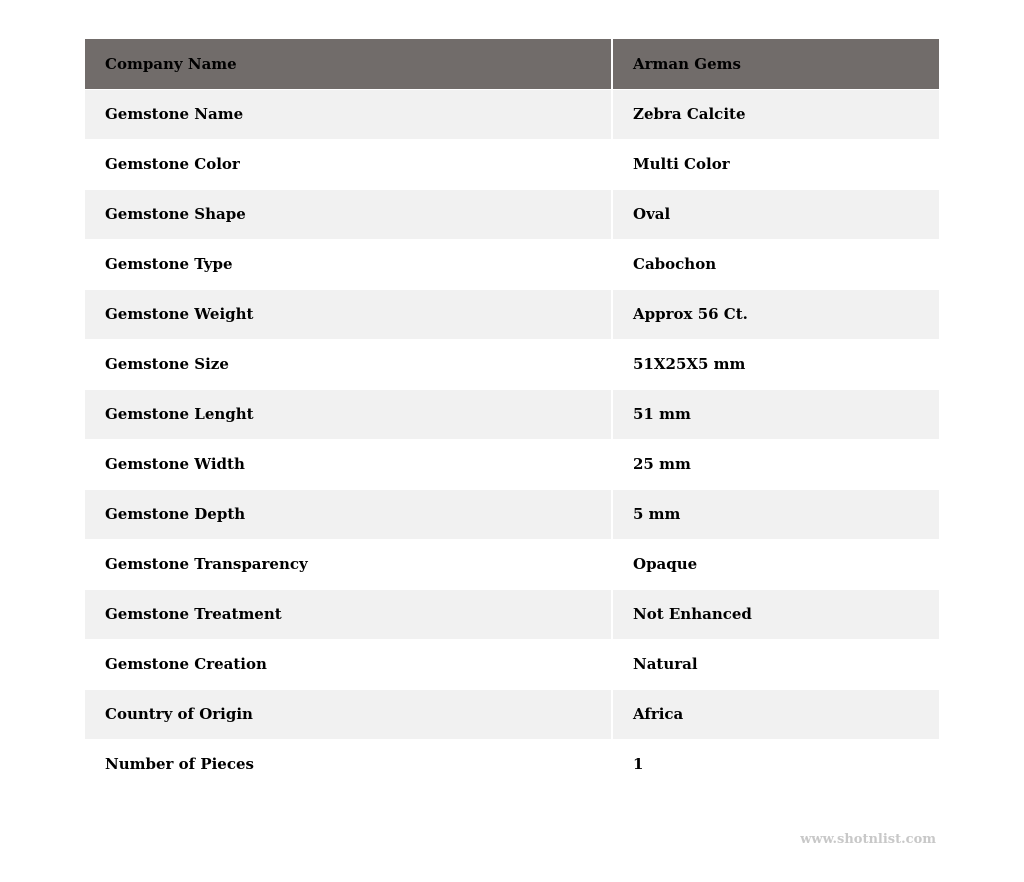 This screenshot has height=882, width=1024. What do you see at coordinates (349, 364) in the screenshot?
I see `row-label: Gemstone Size` at bounding box center [349, 364].